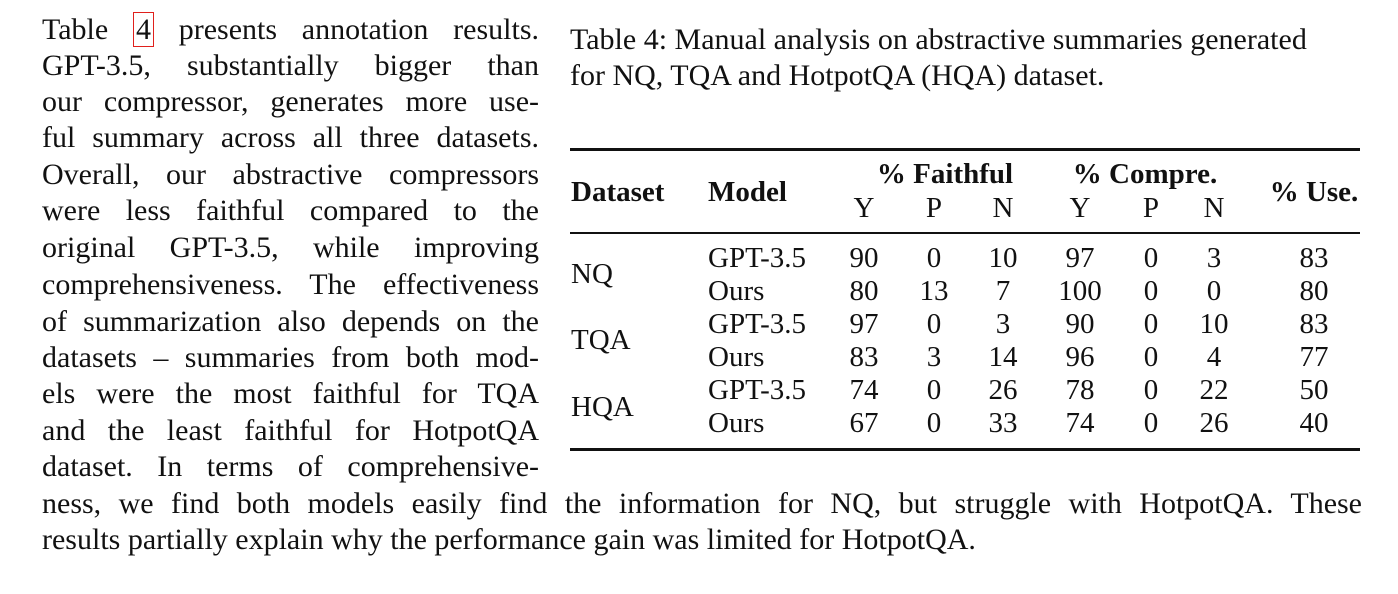  Describe the element at coordinates (601, 340) in the screenshot. I see `dataset-tqa: TQA` at that location.